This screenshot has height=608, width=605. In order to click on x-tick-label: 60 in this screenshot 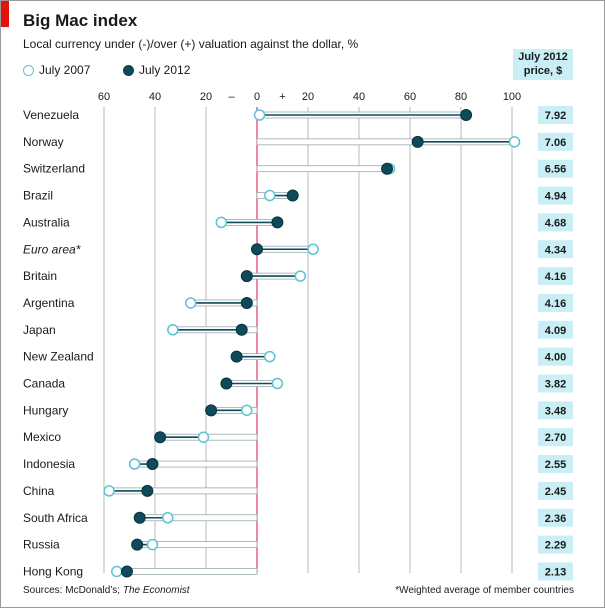, I will do `click(410, 97)`.